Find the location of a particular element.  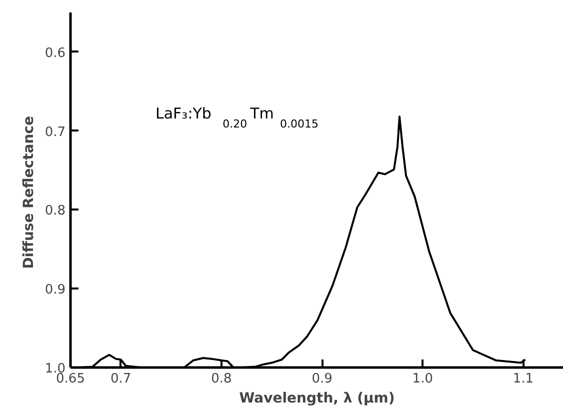

x-axis-title: Wavelength, λ (μm) is located at coordinates (317, 398).